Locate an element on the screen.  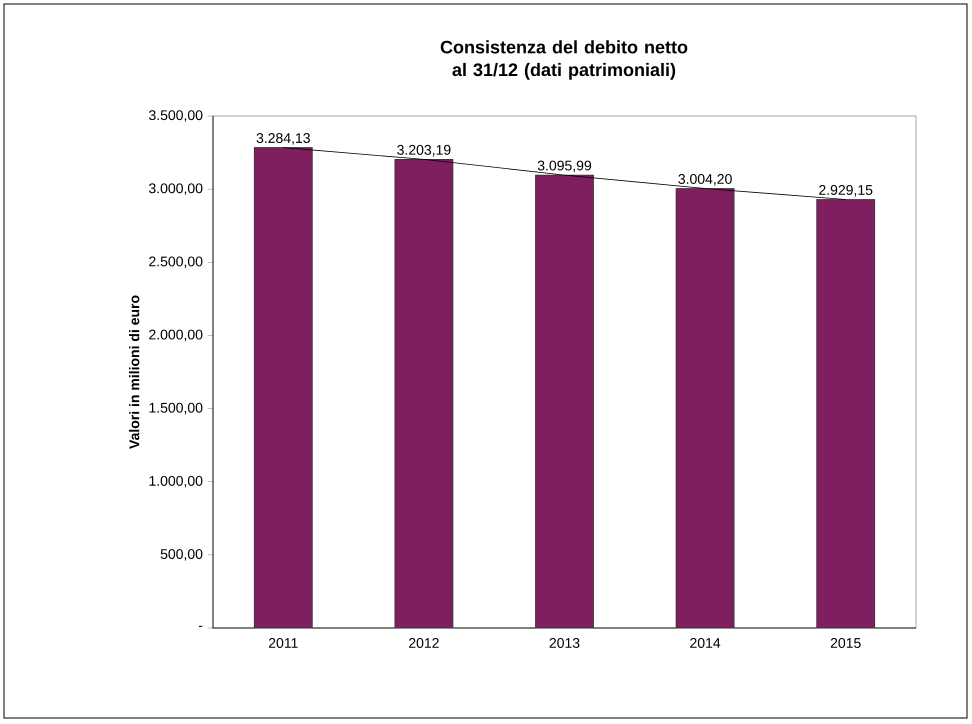
y-tick-label: 500,00 is located at coordinates (181, 555).